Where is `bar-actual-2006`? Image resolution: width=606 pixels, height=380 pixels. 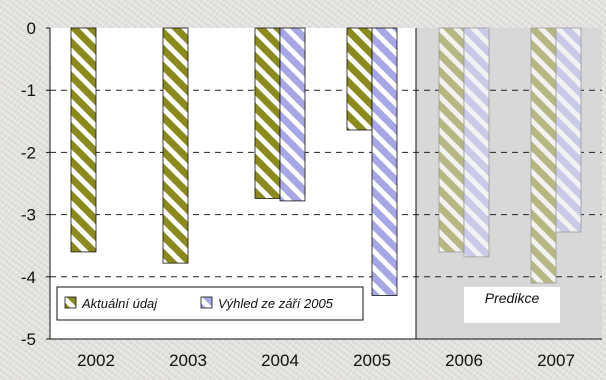
bar-actual-2006 is located at coordinates (451, 140).